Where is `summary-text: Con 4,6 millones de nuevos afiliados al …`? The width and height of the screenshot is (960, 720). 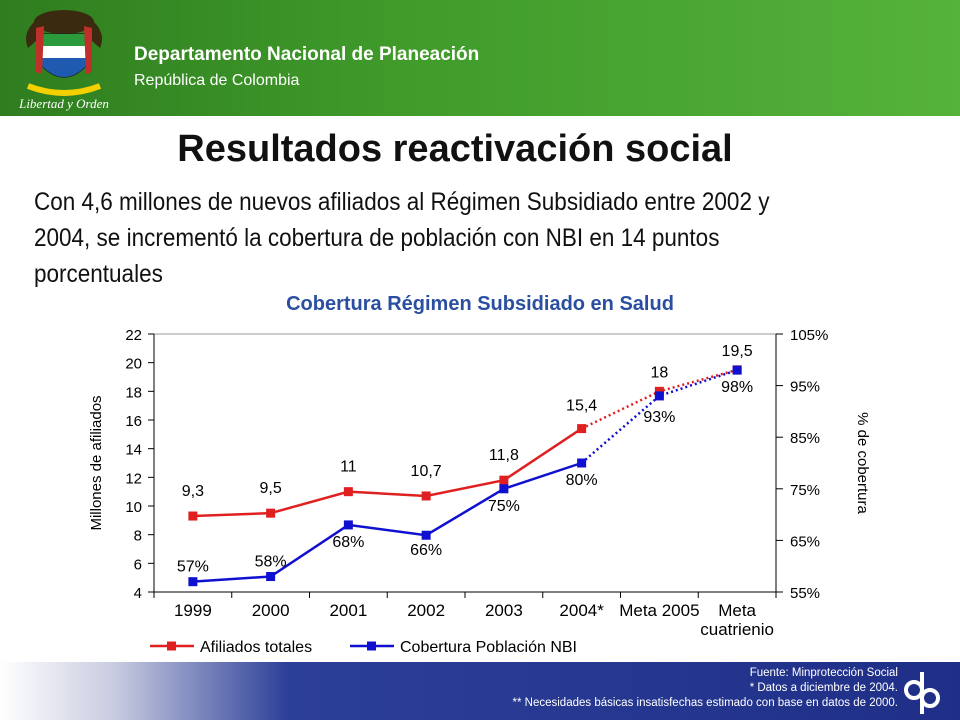 summary-text: Con 4,6 millones de nuevos afiliados al … is located at coordinates (402, 238).